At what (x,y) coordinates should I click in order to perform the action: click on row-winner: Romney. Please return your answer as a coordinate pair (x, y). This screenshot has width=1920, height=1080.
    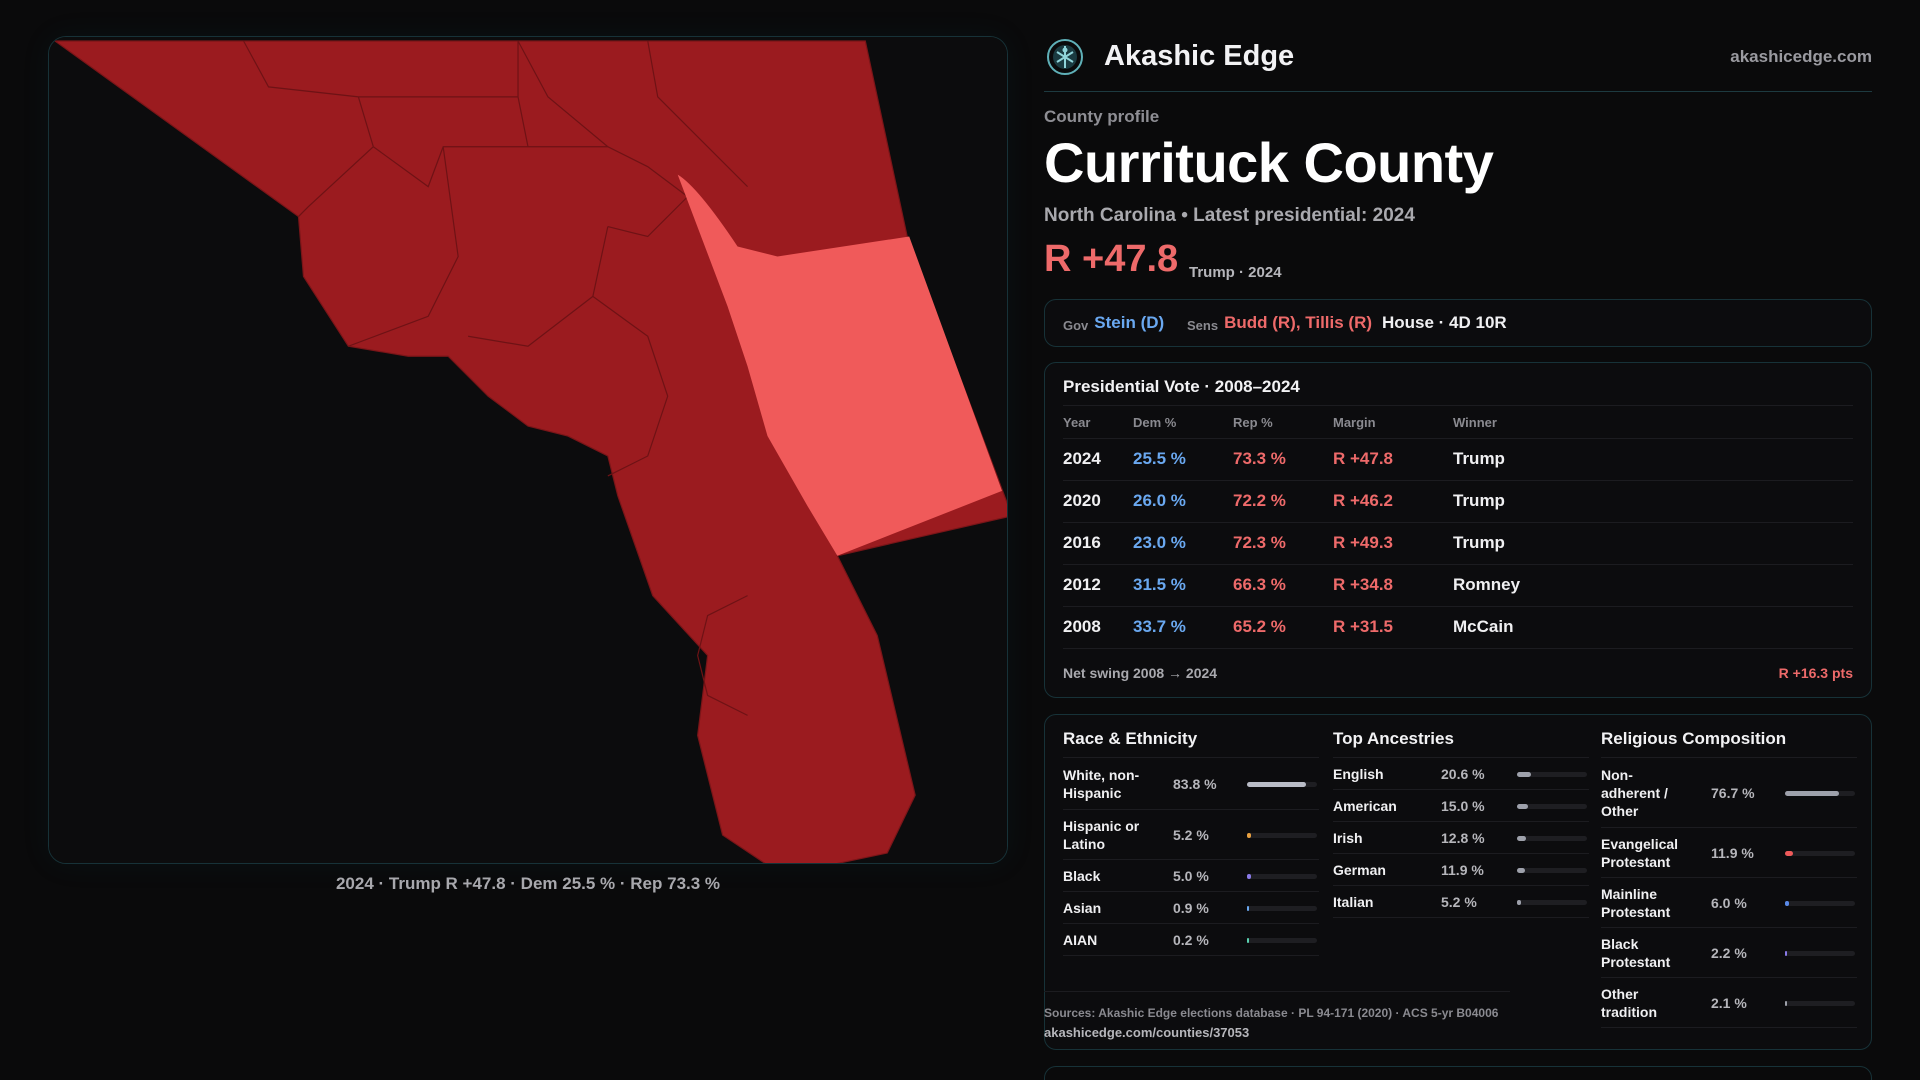
    Looking at the image, I should click on (1487, 584).